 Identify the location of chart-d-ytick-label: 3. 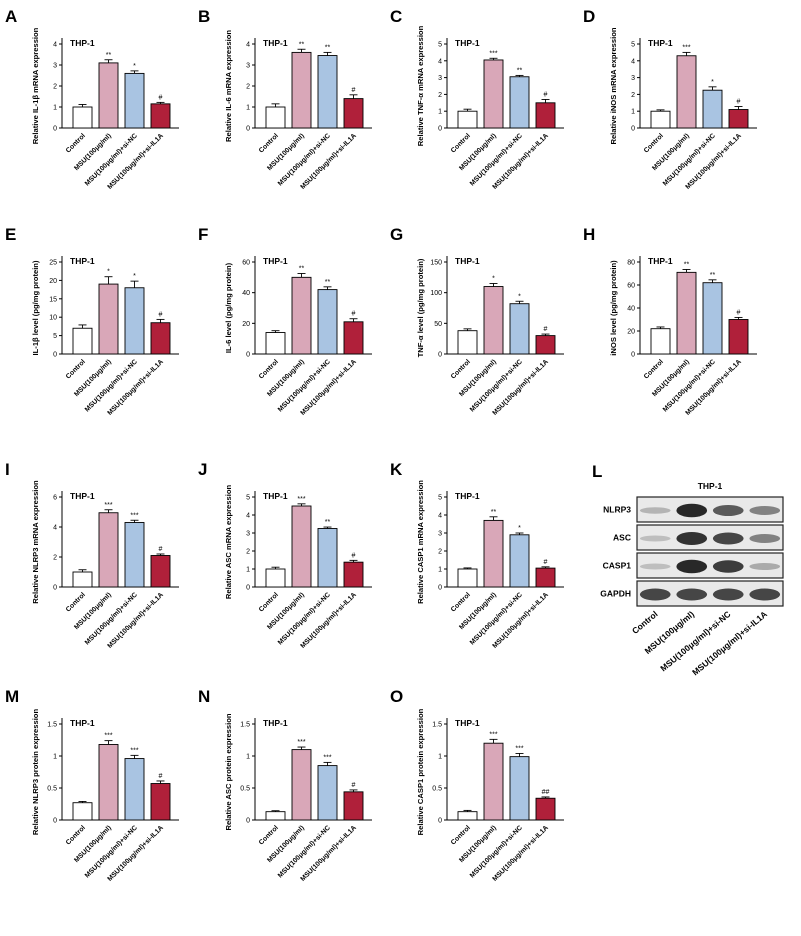
(633, 78).